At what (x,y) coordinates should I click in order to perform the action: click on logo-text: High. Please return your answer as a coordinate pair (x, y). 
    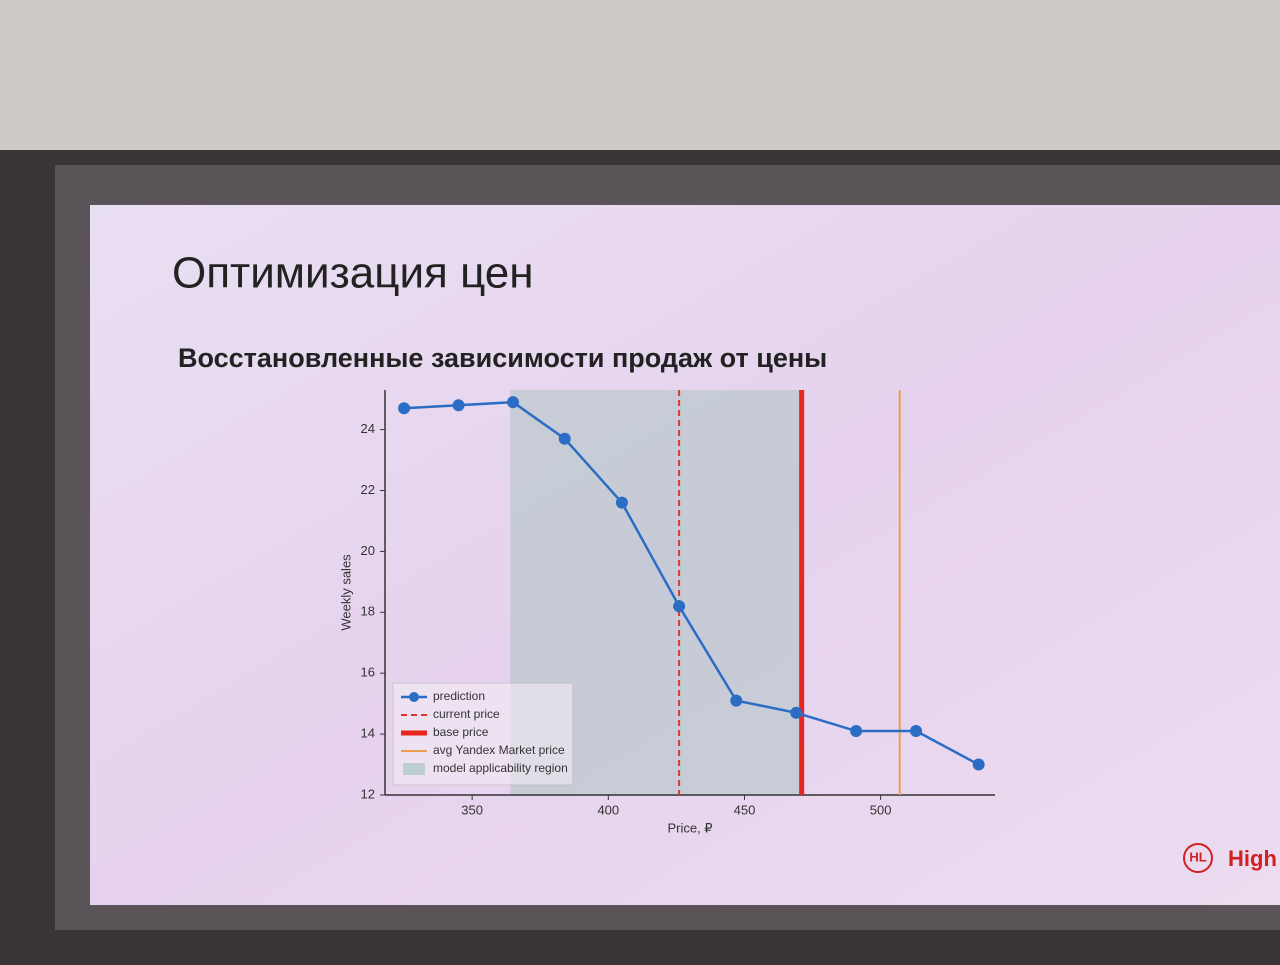
    Looking at the image, I should click on (1252, 858).